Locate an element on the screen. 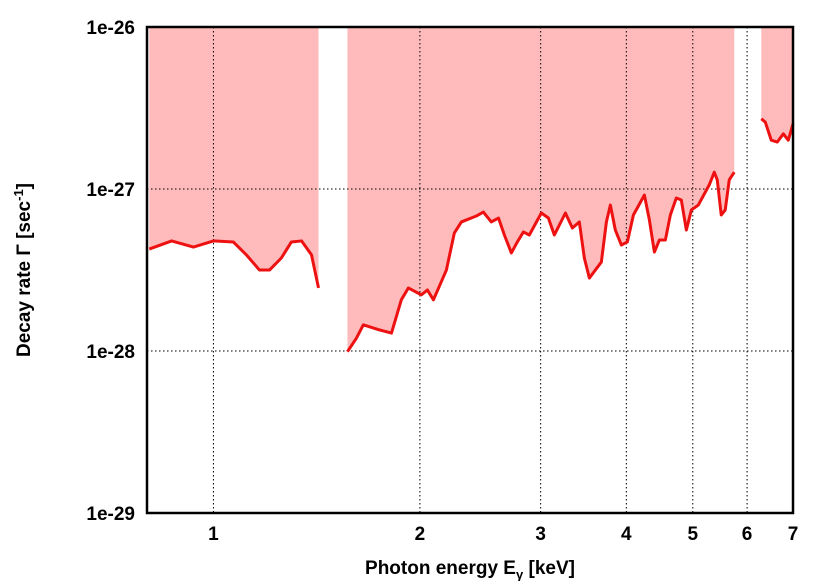  x-label-sub: γ is located at coordinates (520, 574).